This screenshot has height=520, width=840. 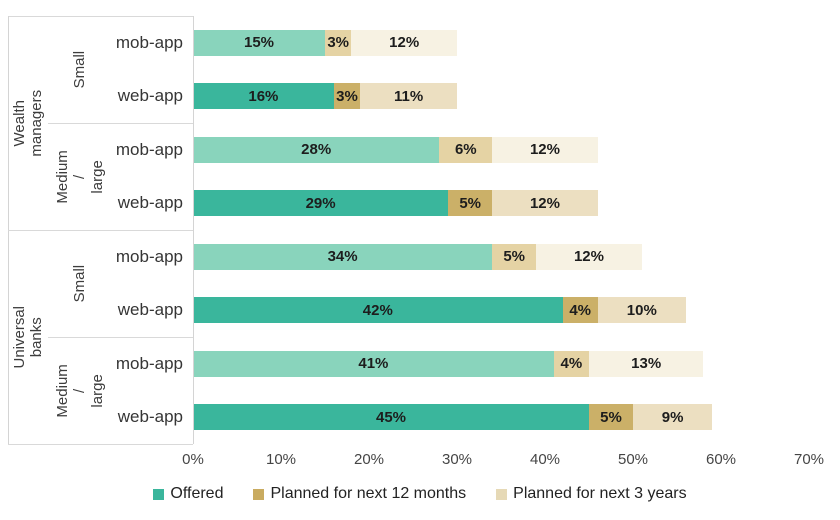 I want to click on bar-value-label: 13%, so click(x=646, y=364).